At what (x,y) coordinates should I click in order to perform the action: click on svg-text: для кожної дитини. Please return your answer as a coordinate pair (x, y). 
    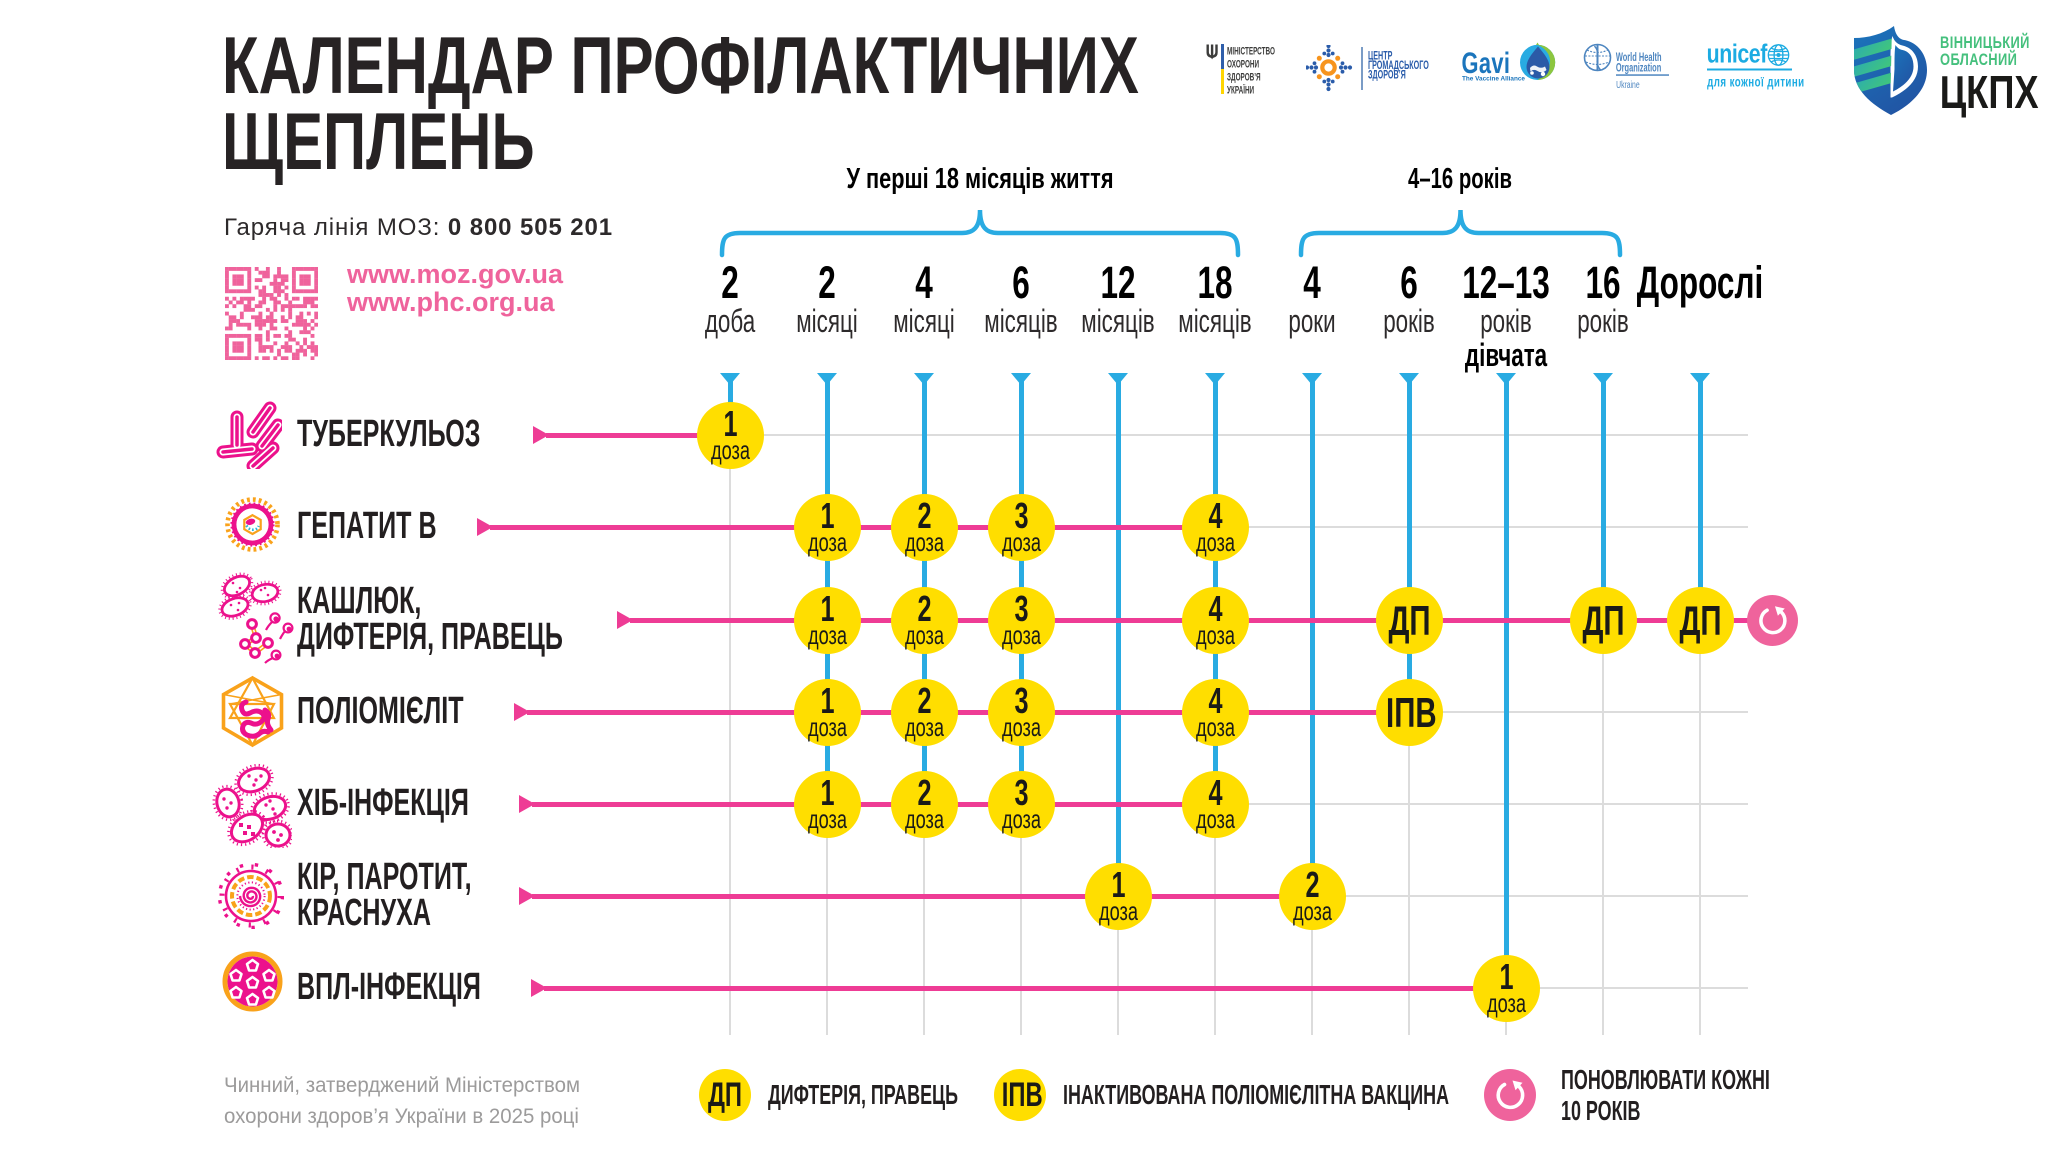
    Looking at the image, I should click on (1755, 82).